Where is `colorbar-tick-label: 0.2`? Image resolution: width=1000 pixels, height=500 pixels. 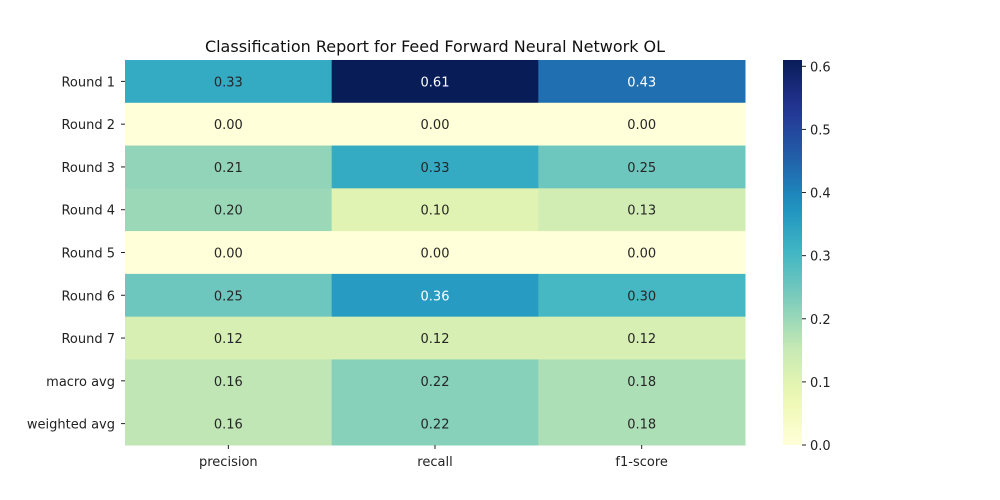
colorbar-tick-label: 0.2 is located at coordinates (820, 320).